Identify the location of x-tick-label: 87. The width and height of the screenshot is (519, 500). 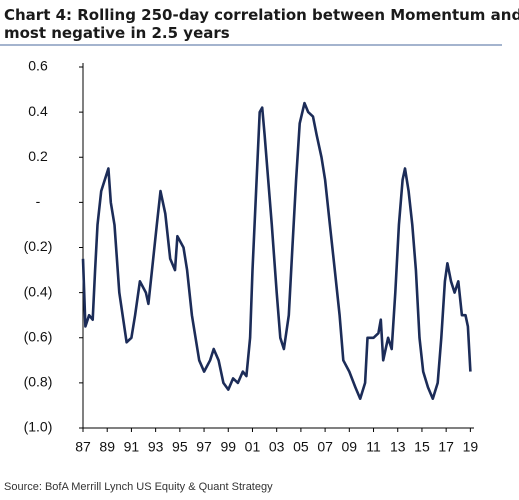
(83, 447).